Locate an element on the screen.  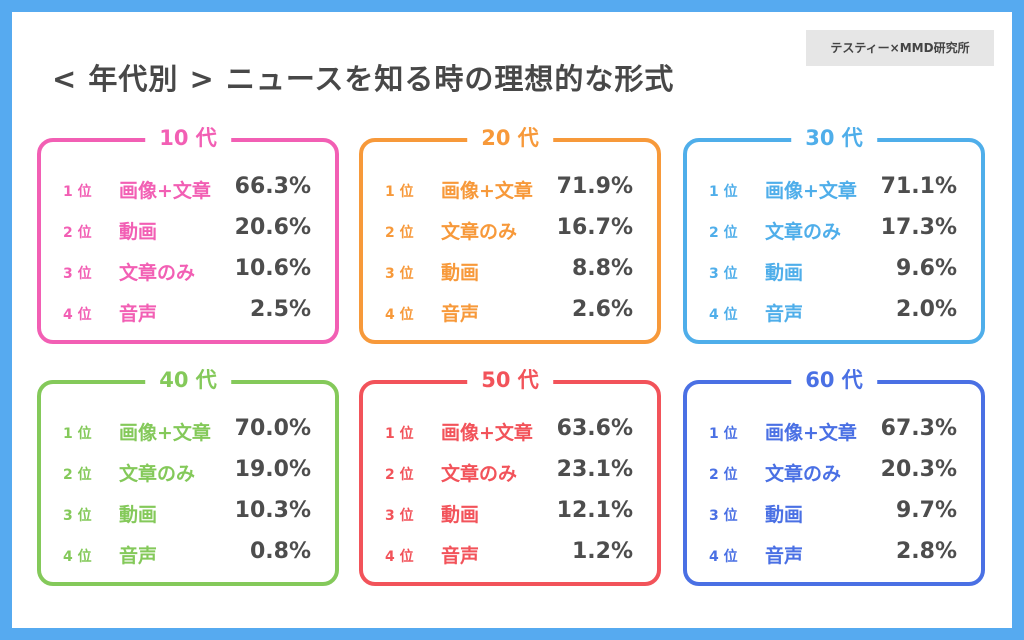
ranking-row: 3 位 動画 12.1% is located at coordinates (510, 512).